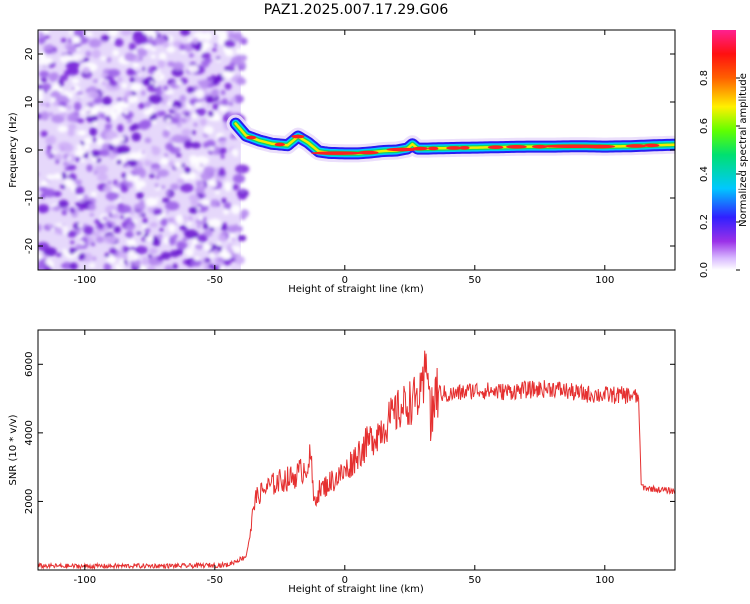  What do you see at coordinates (704, 126) in the screenshot?
I see `colorbar-tick-label: 0.6` at bounding box center [704, 126].